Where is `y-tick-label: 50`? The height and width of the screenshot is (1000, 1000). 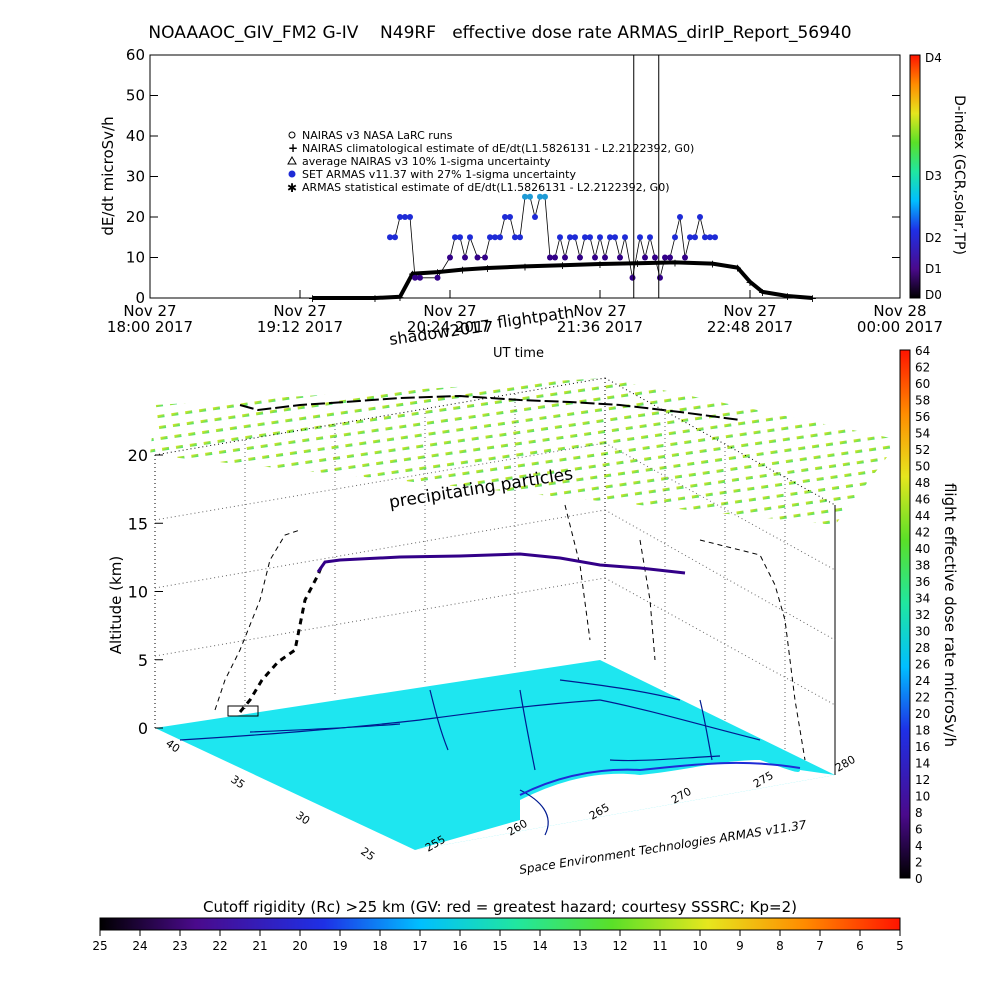
y-tick-label: 50 is located at coordinates (135, 96).